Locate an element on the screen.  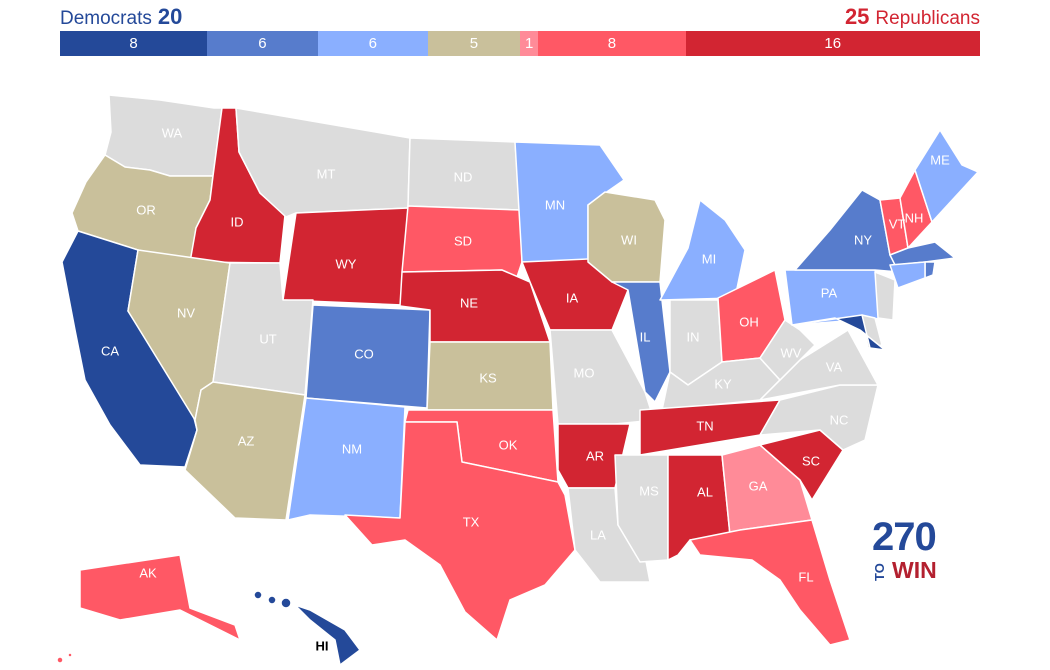
state-label-oh: OH is located at coordinates (749, 321).